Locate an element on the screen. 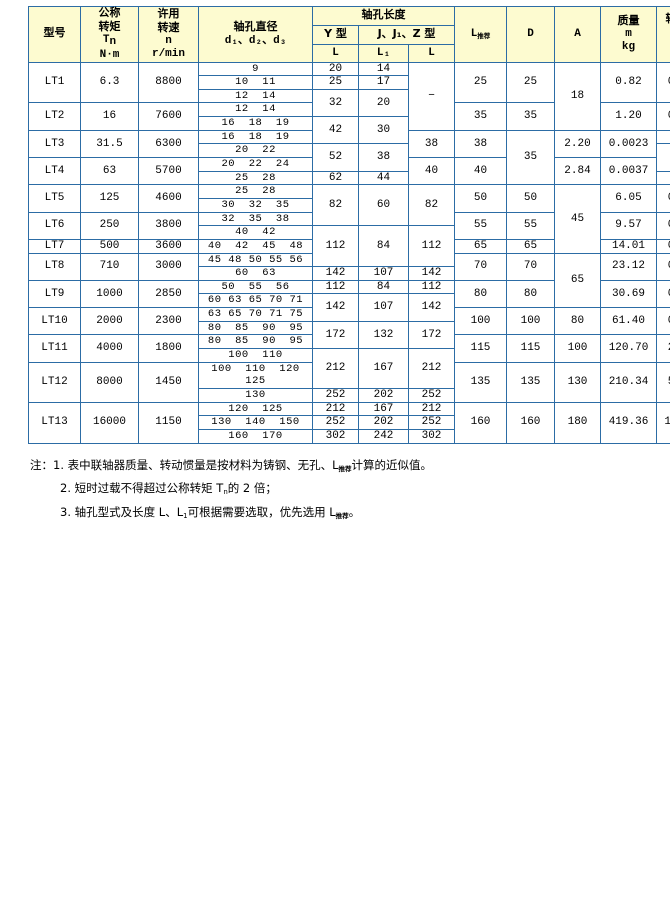 The width and height of the screenshot is (670, 912). cell-A: 130 is located at coordinates (578, 382).